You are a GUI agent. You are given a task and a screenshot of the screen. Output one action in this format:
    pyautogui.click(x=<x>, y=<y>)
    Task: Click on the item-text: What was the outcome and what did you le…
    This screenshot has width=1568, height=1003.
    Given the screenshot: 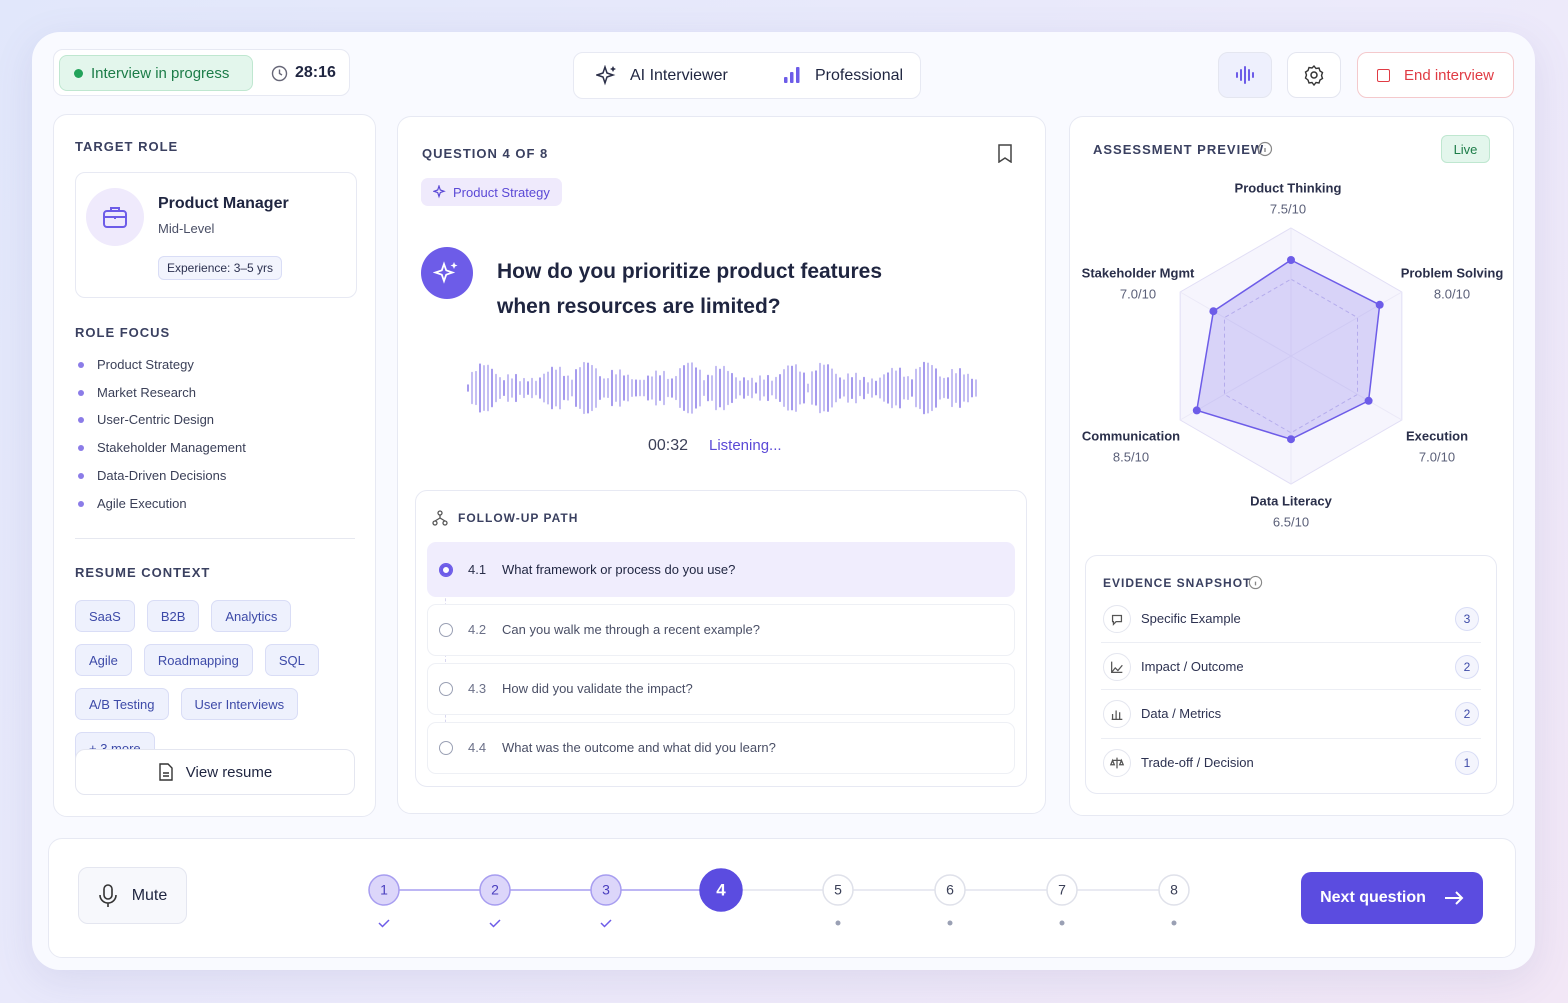 What is the action you would take?
    pyautogui.click(x=639, y=747)
    